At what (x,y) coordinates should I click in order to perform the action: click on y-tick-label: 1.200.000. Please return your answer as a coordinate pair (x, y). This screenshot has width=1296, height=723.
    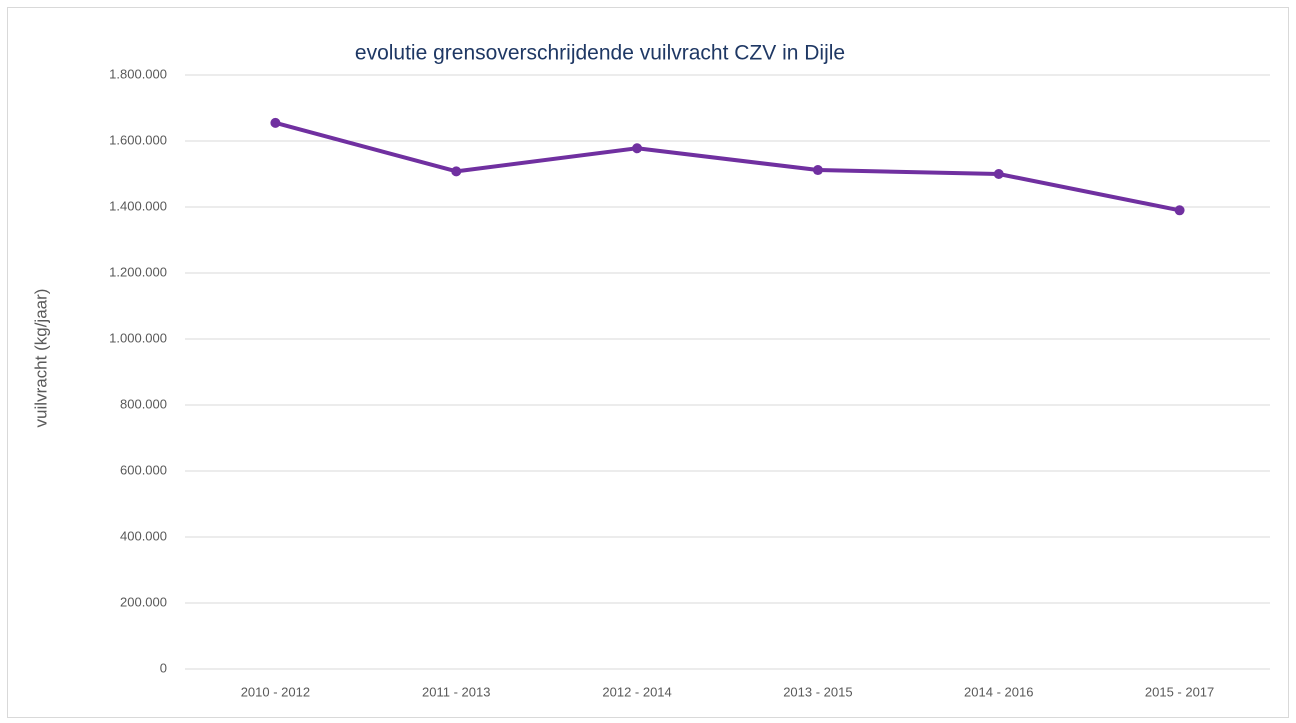
    Looking at the image, I should click on (138, 271).